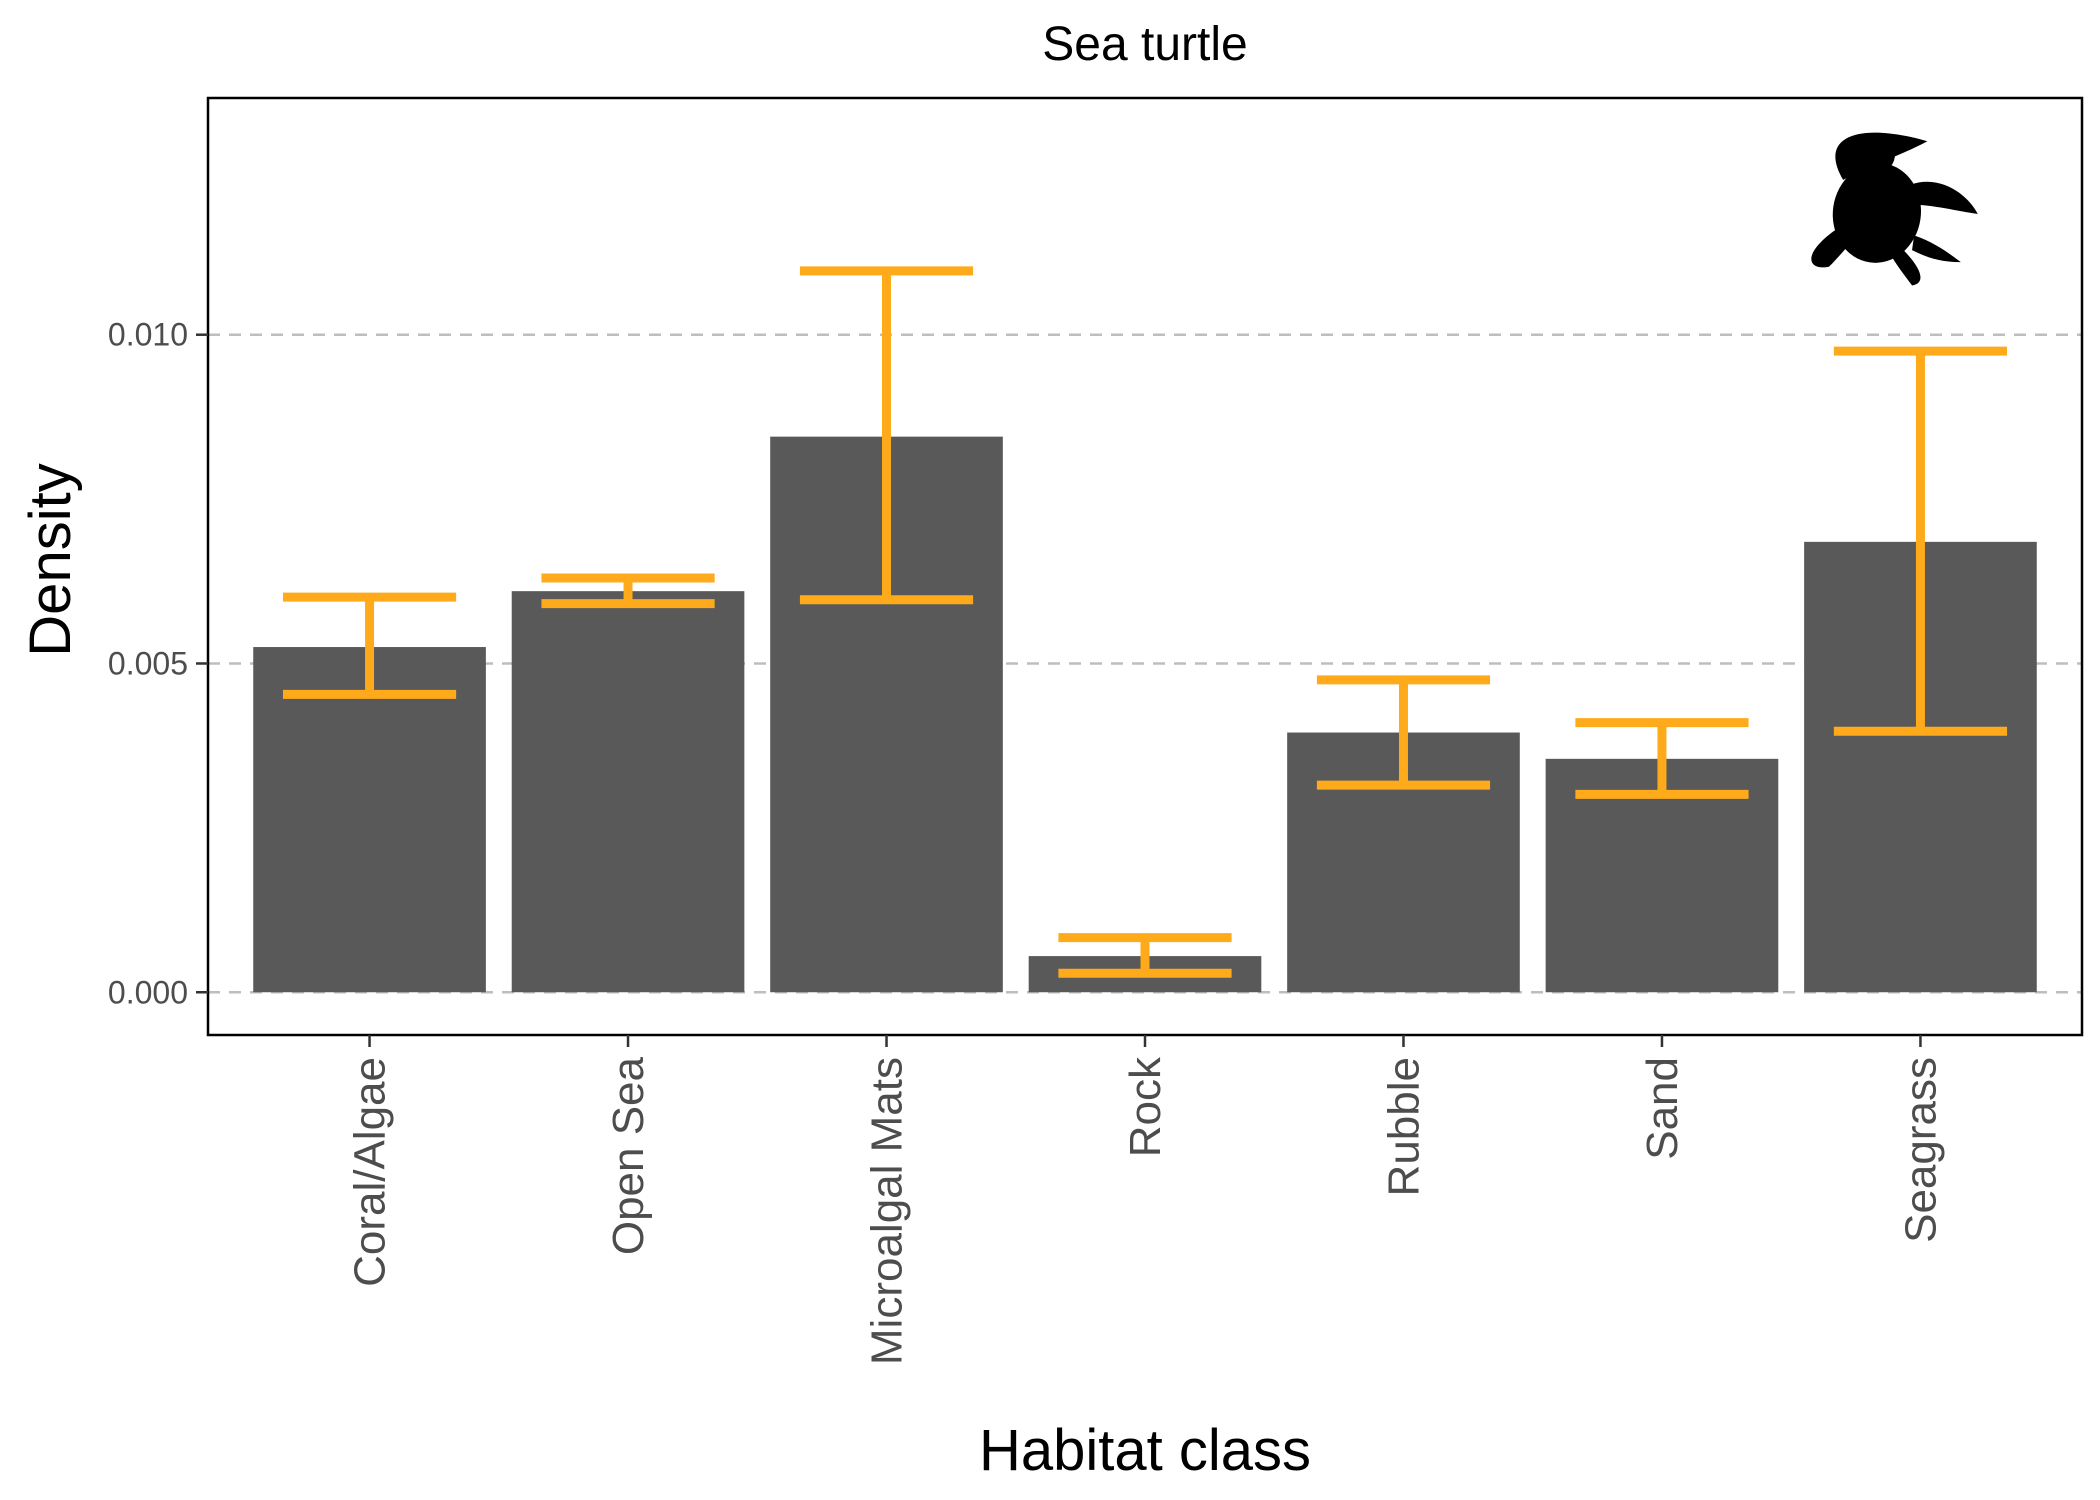 This screenshot has height=1500, width=2100. I want to click on y-axis: 0.000 0.005 0.010, so click(158, 663).